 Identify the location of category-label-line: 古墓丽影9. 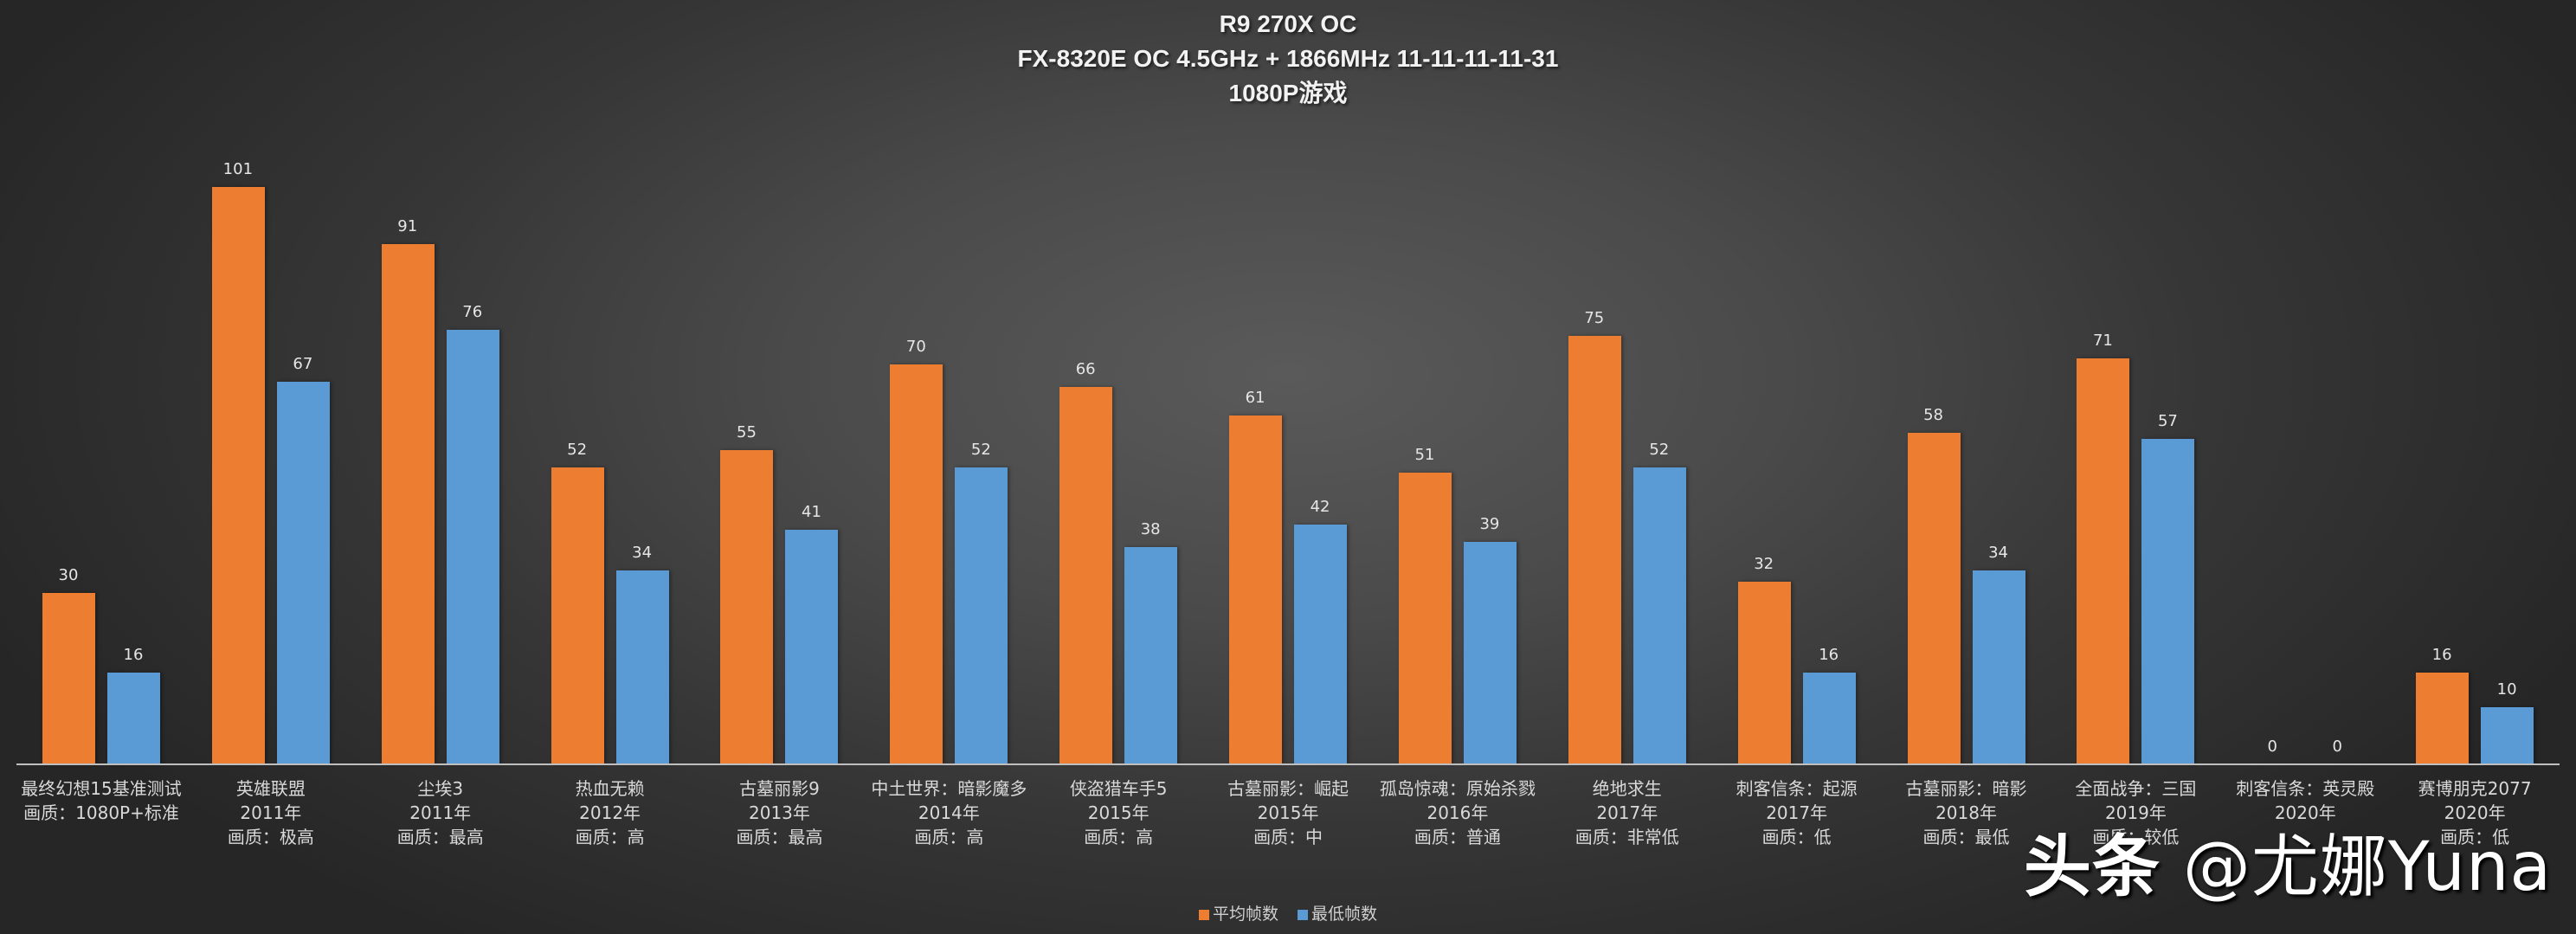
(779, 789).